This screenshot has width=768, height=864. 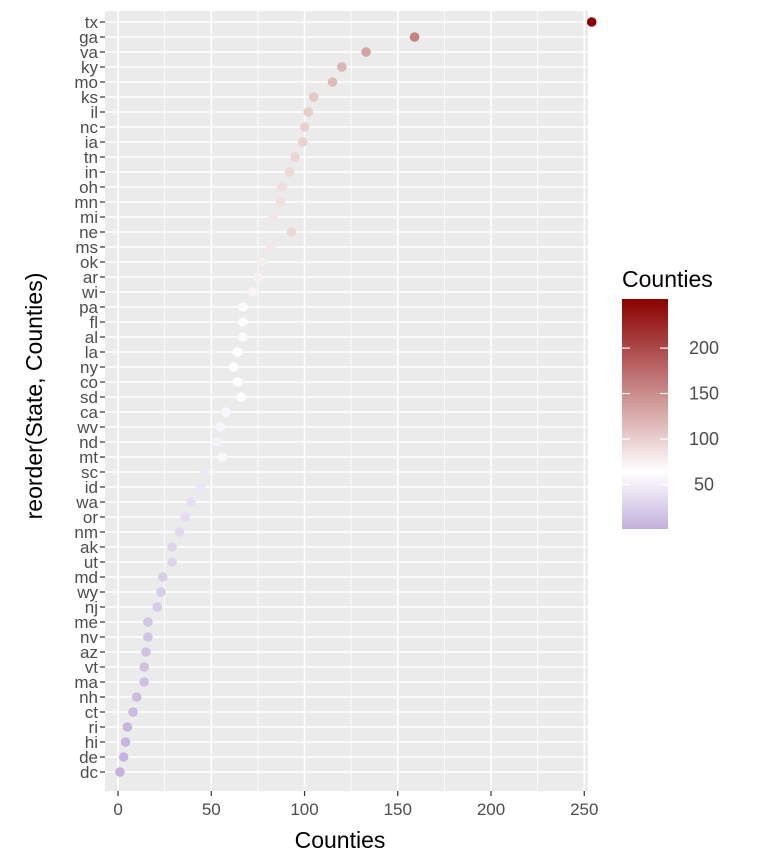 What do you see at coordinates (34, 396) in the screenshot?
I see `y-axis-title: reorder(State, Counties)` at bounding box center [34, 396].